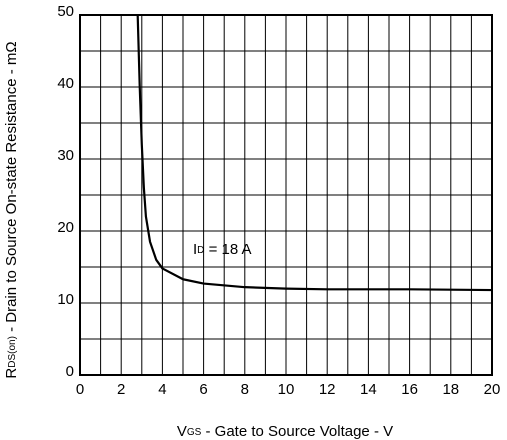  Describe the element at coordinates (203, 389) in the screenshot. I see `x-tick-label: 6` at that location.